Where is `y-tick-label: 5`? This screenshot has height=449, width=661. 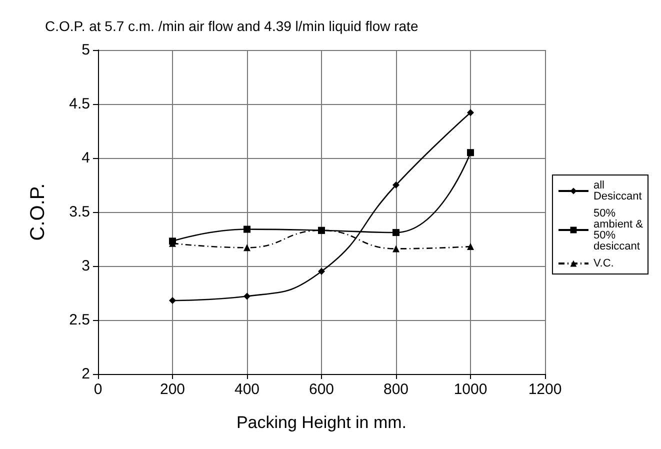
y-tick-label: 5 is located at coordinates (86, 50).